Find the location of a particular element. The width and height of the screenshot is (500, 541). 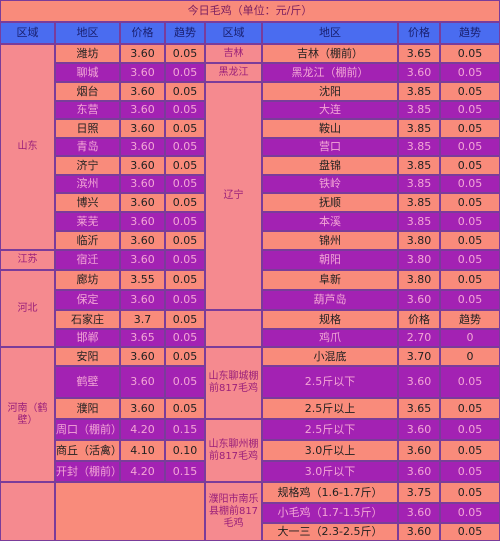

area-cell: 小混底 is located at coordinates (330, 356).